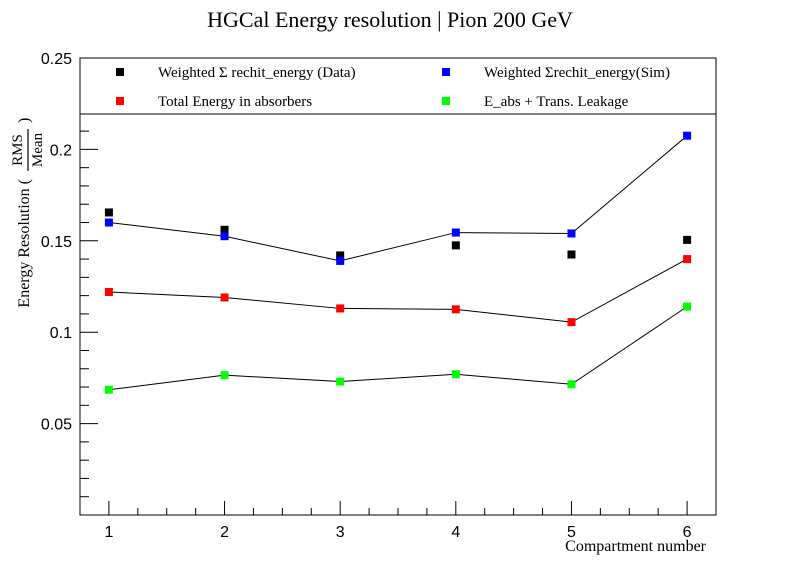  I want to click on y-tick-label: 0.15, so click(56, 242).